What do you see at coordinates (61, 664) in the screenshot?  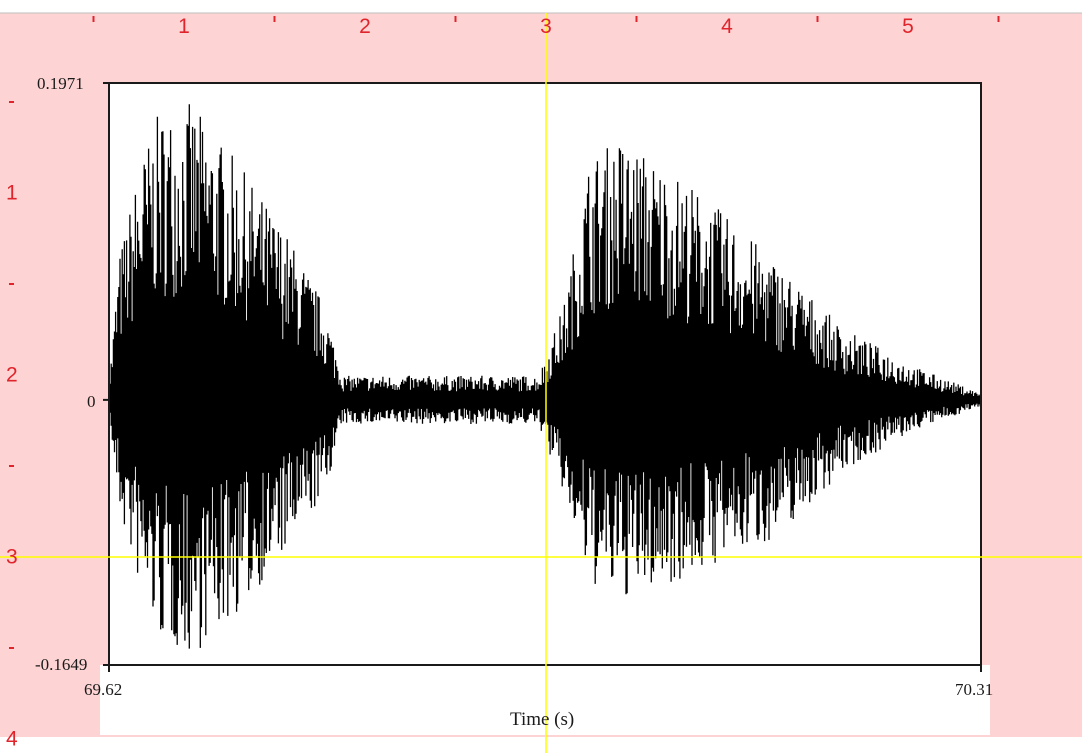 I see `y-min-label: -0.1649` at bounding box center [61, 664].